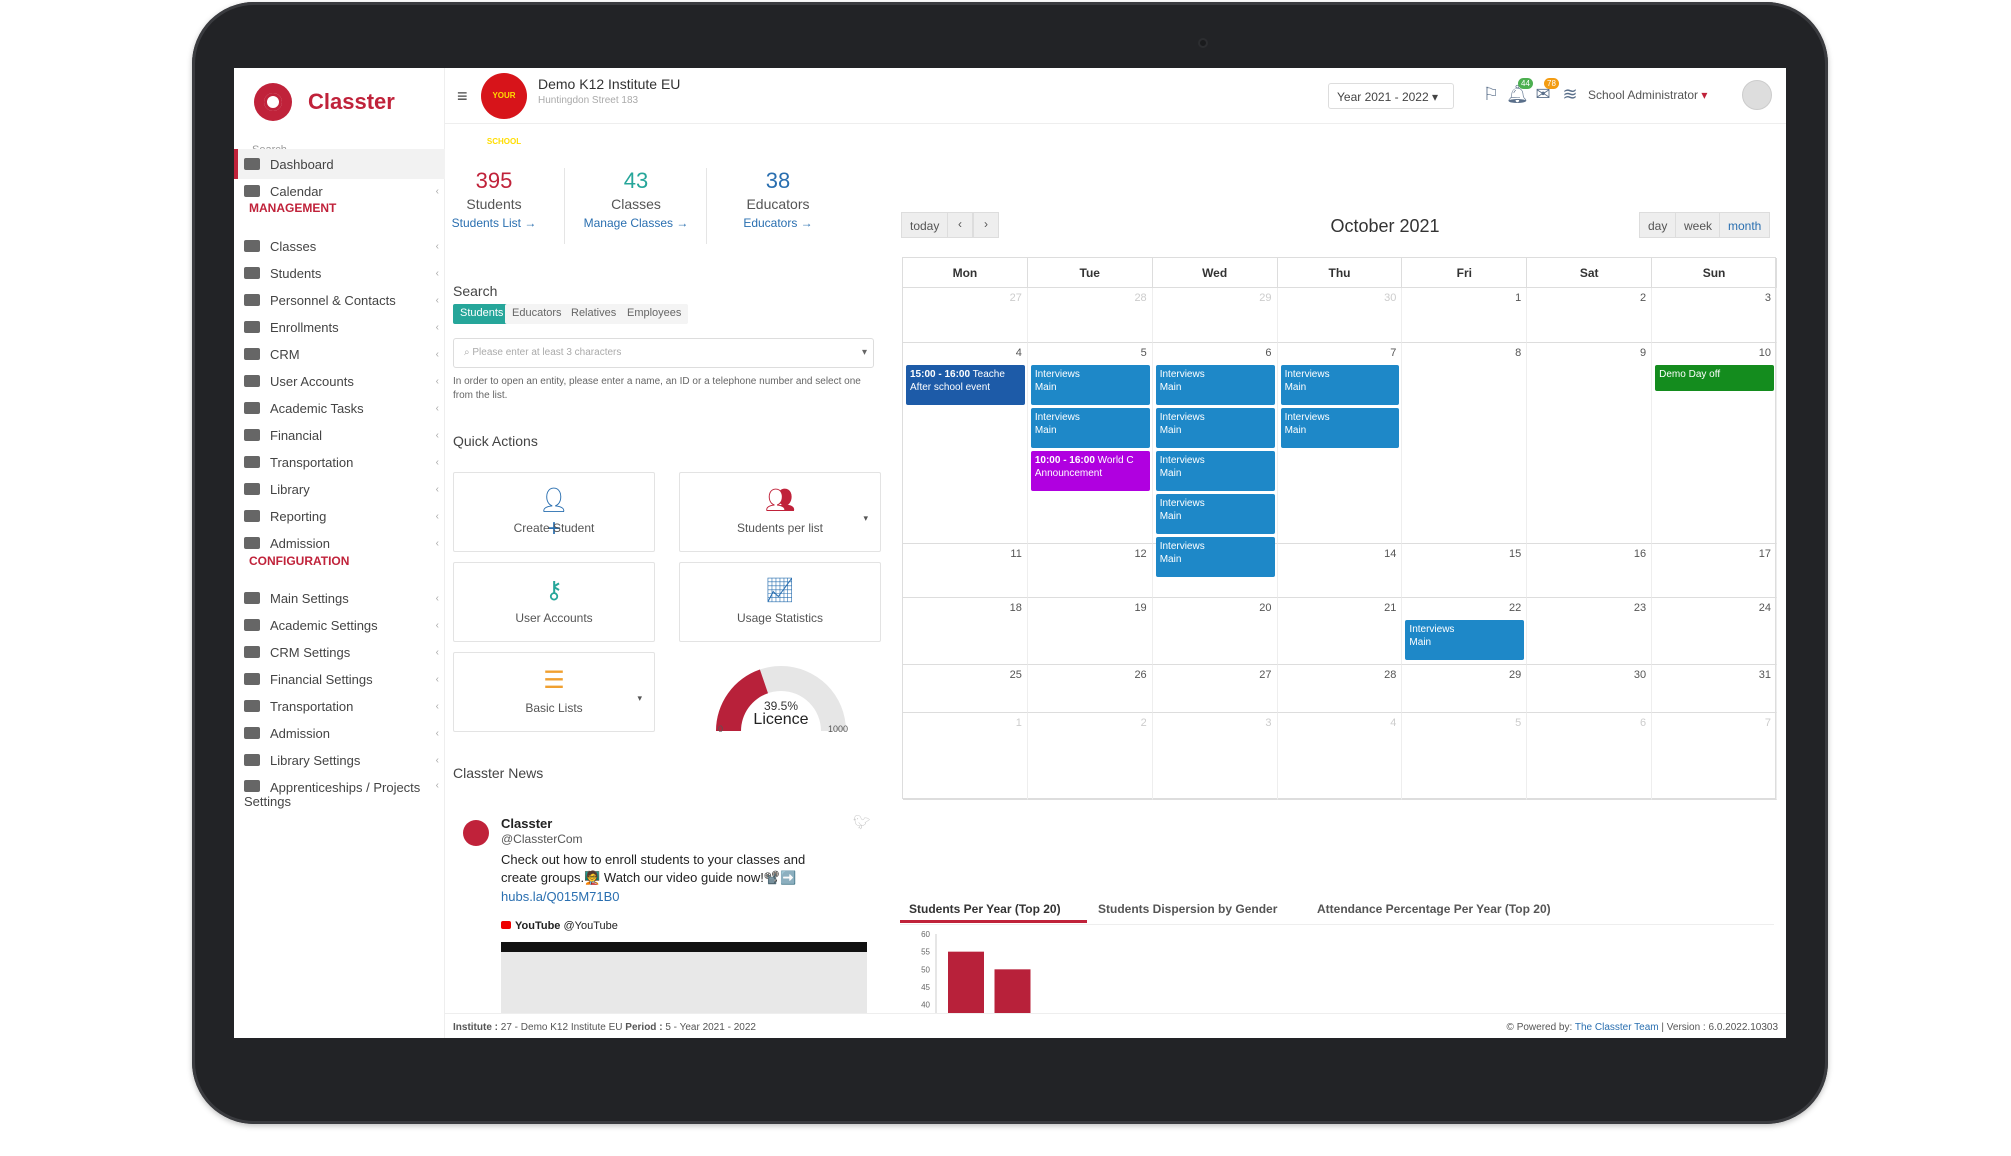 The height and width of the screenshot is (1156, 2011). I want to click on calendar-event: Demo Day off, so click(1714, 378).